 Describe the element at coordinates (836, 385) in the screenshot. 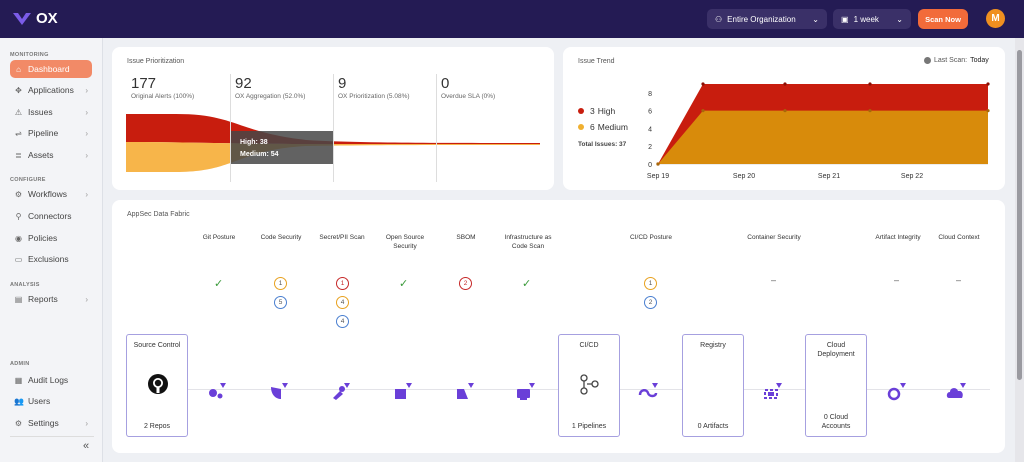

I see `cloud-deployment-box: Cloud Deployment 0 Cloud Accounts` at that location.